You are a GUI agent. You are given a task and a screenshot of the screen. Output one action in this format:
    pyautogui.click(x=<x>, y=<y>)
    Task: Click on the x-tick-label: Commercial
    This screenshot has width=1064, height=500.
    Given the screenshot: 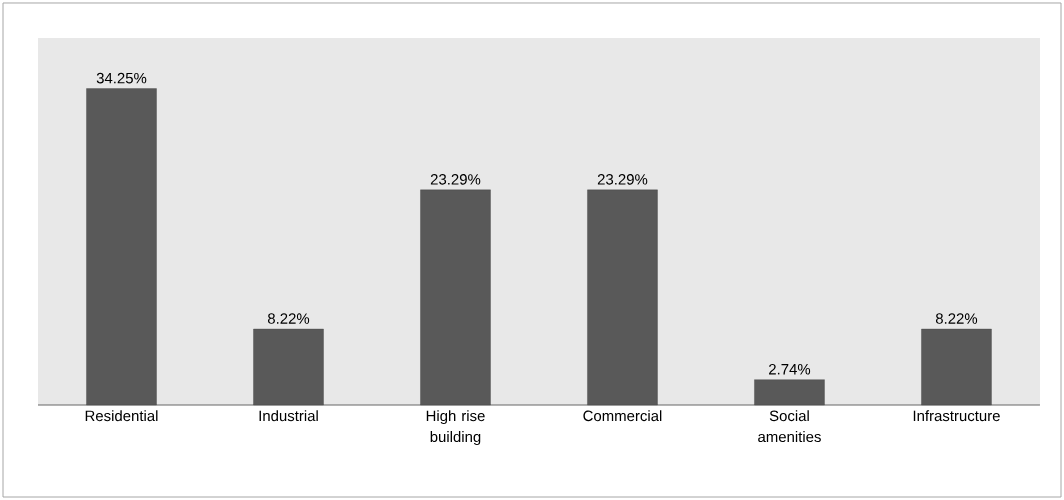 What is the action you would take?
    pyautogui.click(x=622, y=416)
    